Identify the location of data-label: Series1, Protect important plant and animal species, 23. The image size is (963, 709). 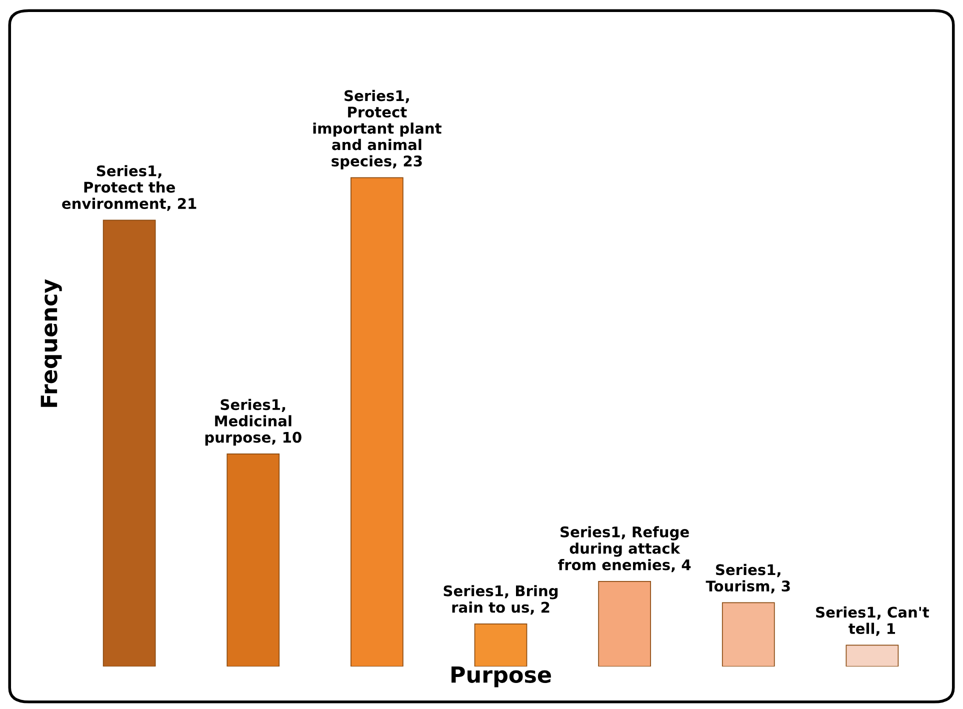
(377, 130).